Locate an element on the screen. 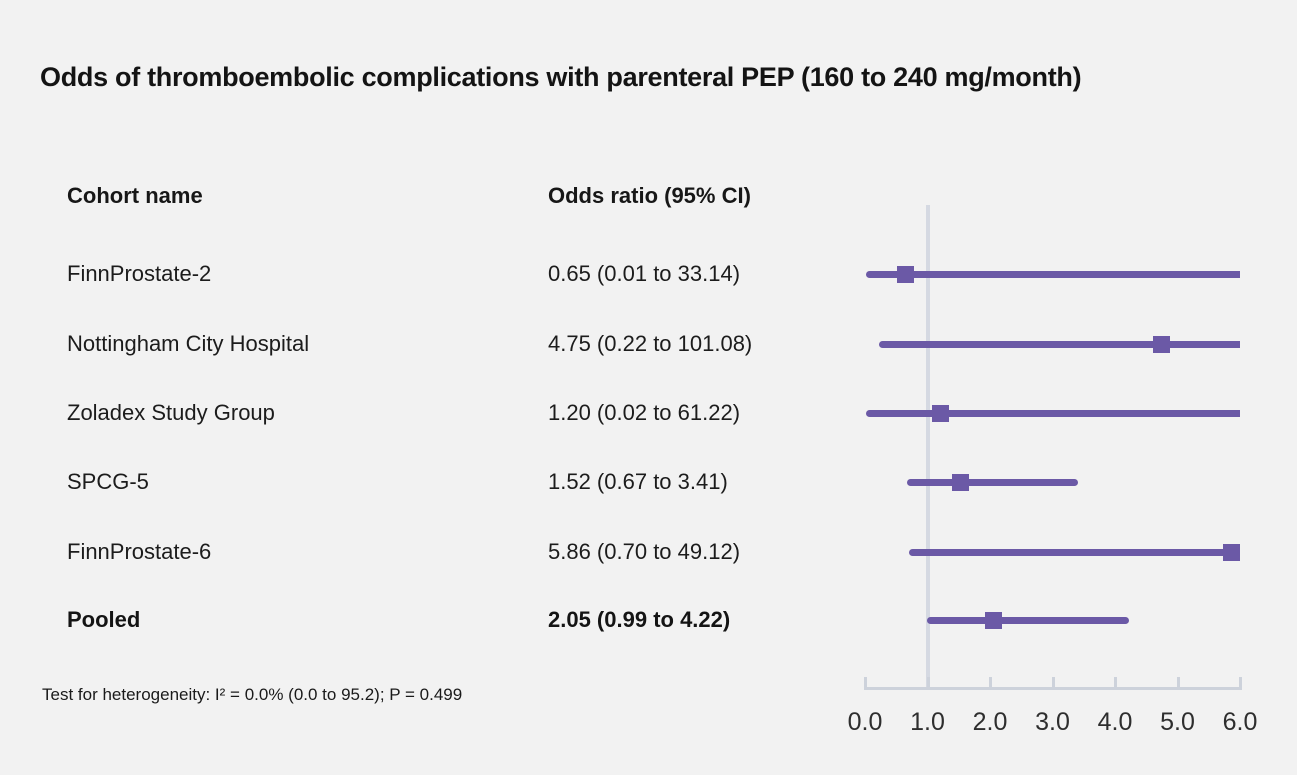  odds-ratio-value: 4.75 (0.22 to 101.08) is located at coordinates (650, 343).